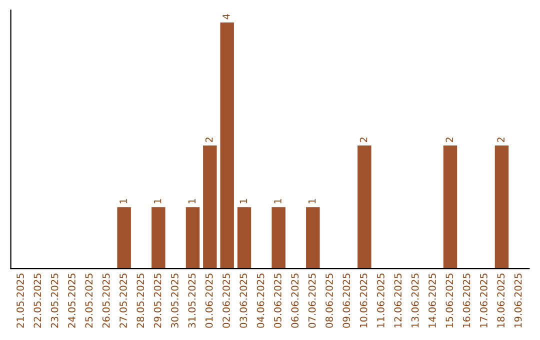 Image resolution: width=540 pixels, height=340 pixels. Describe the element at coordinates (398, 301) in the screenshot. I see `x-tick-label: 12.06.2025` at that location.